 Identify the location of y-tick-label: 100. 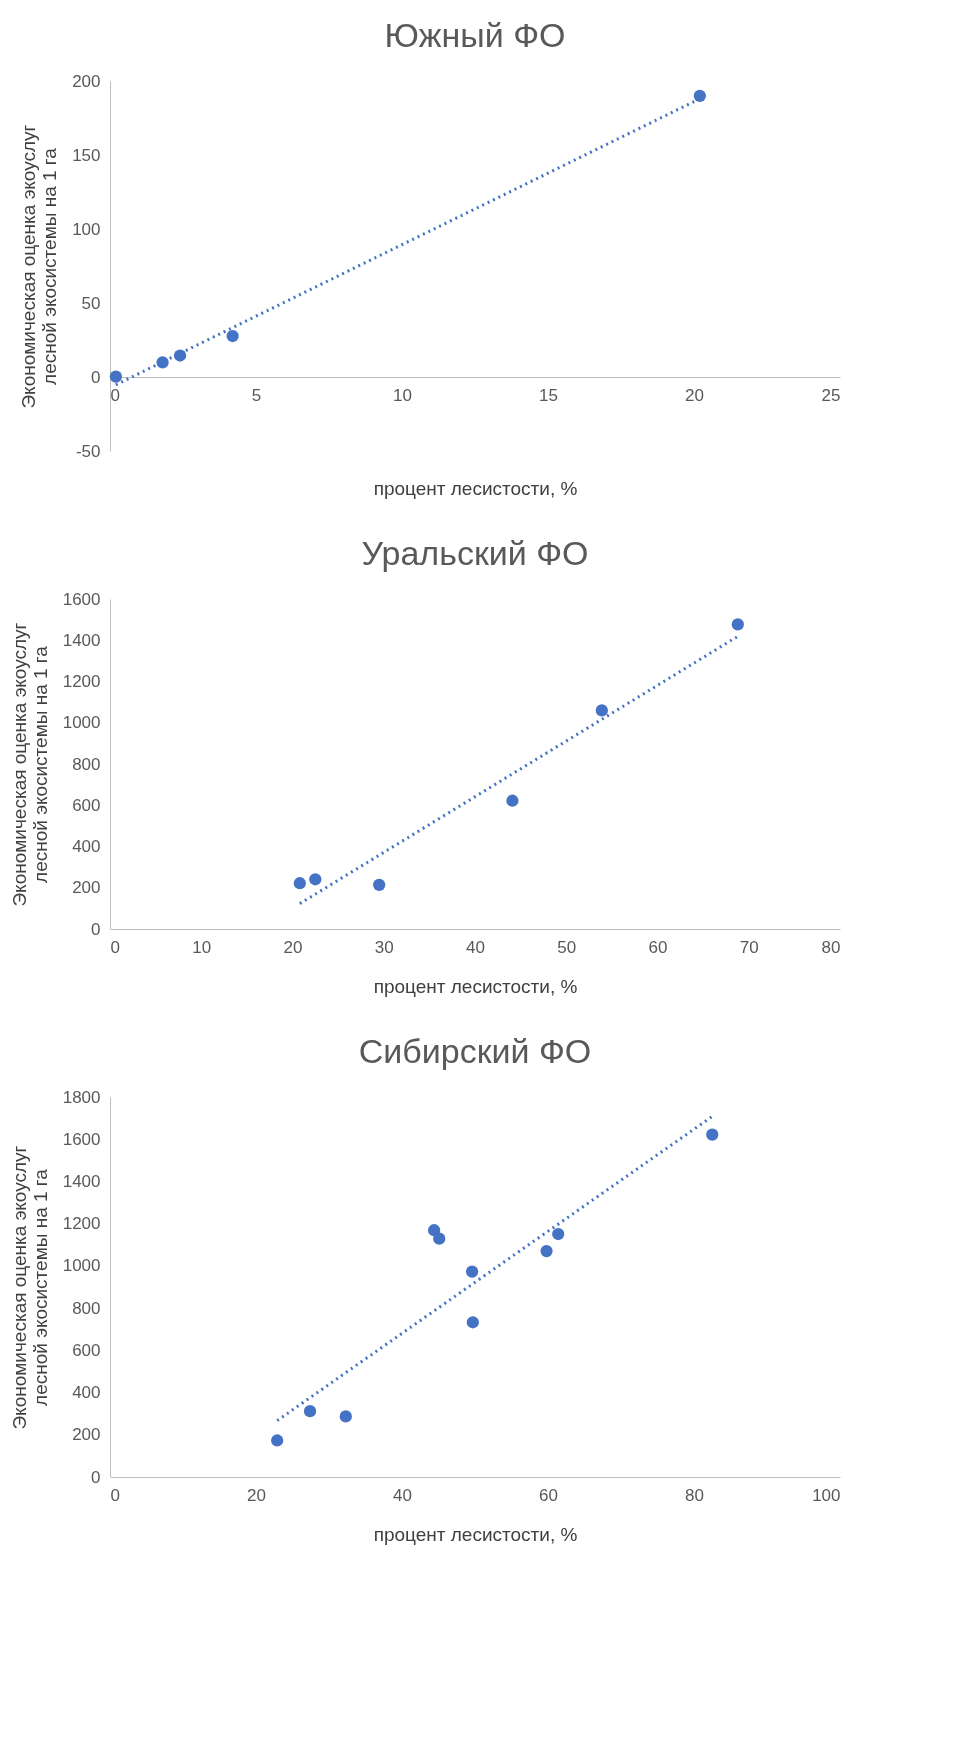
(86, 229).